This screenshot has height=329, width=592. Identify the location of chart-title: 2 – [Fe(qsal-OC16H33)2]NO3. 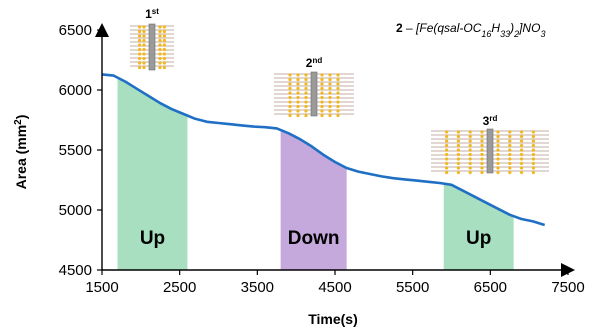
(470, 30).